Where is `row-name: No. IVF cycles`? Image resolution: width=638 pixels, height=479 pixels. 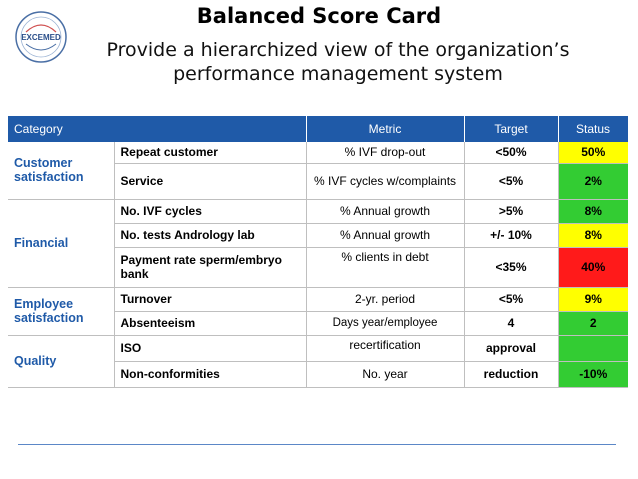 row-name: No. IVF cycles is located at coordinates (210, 211).